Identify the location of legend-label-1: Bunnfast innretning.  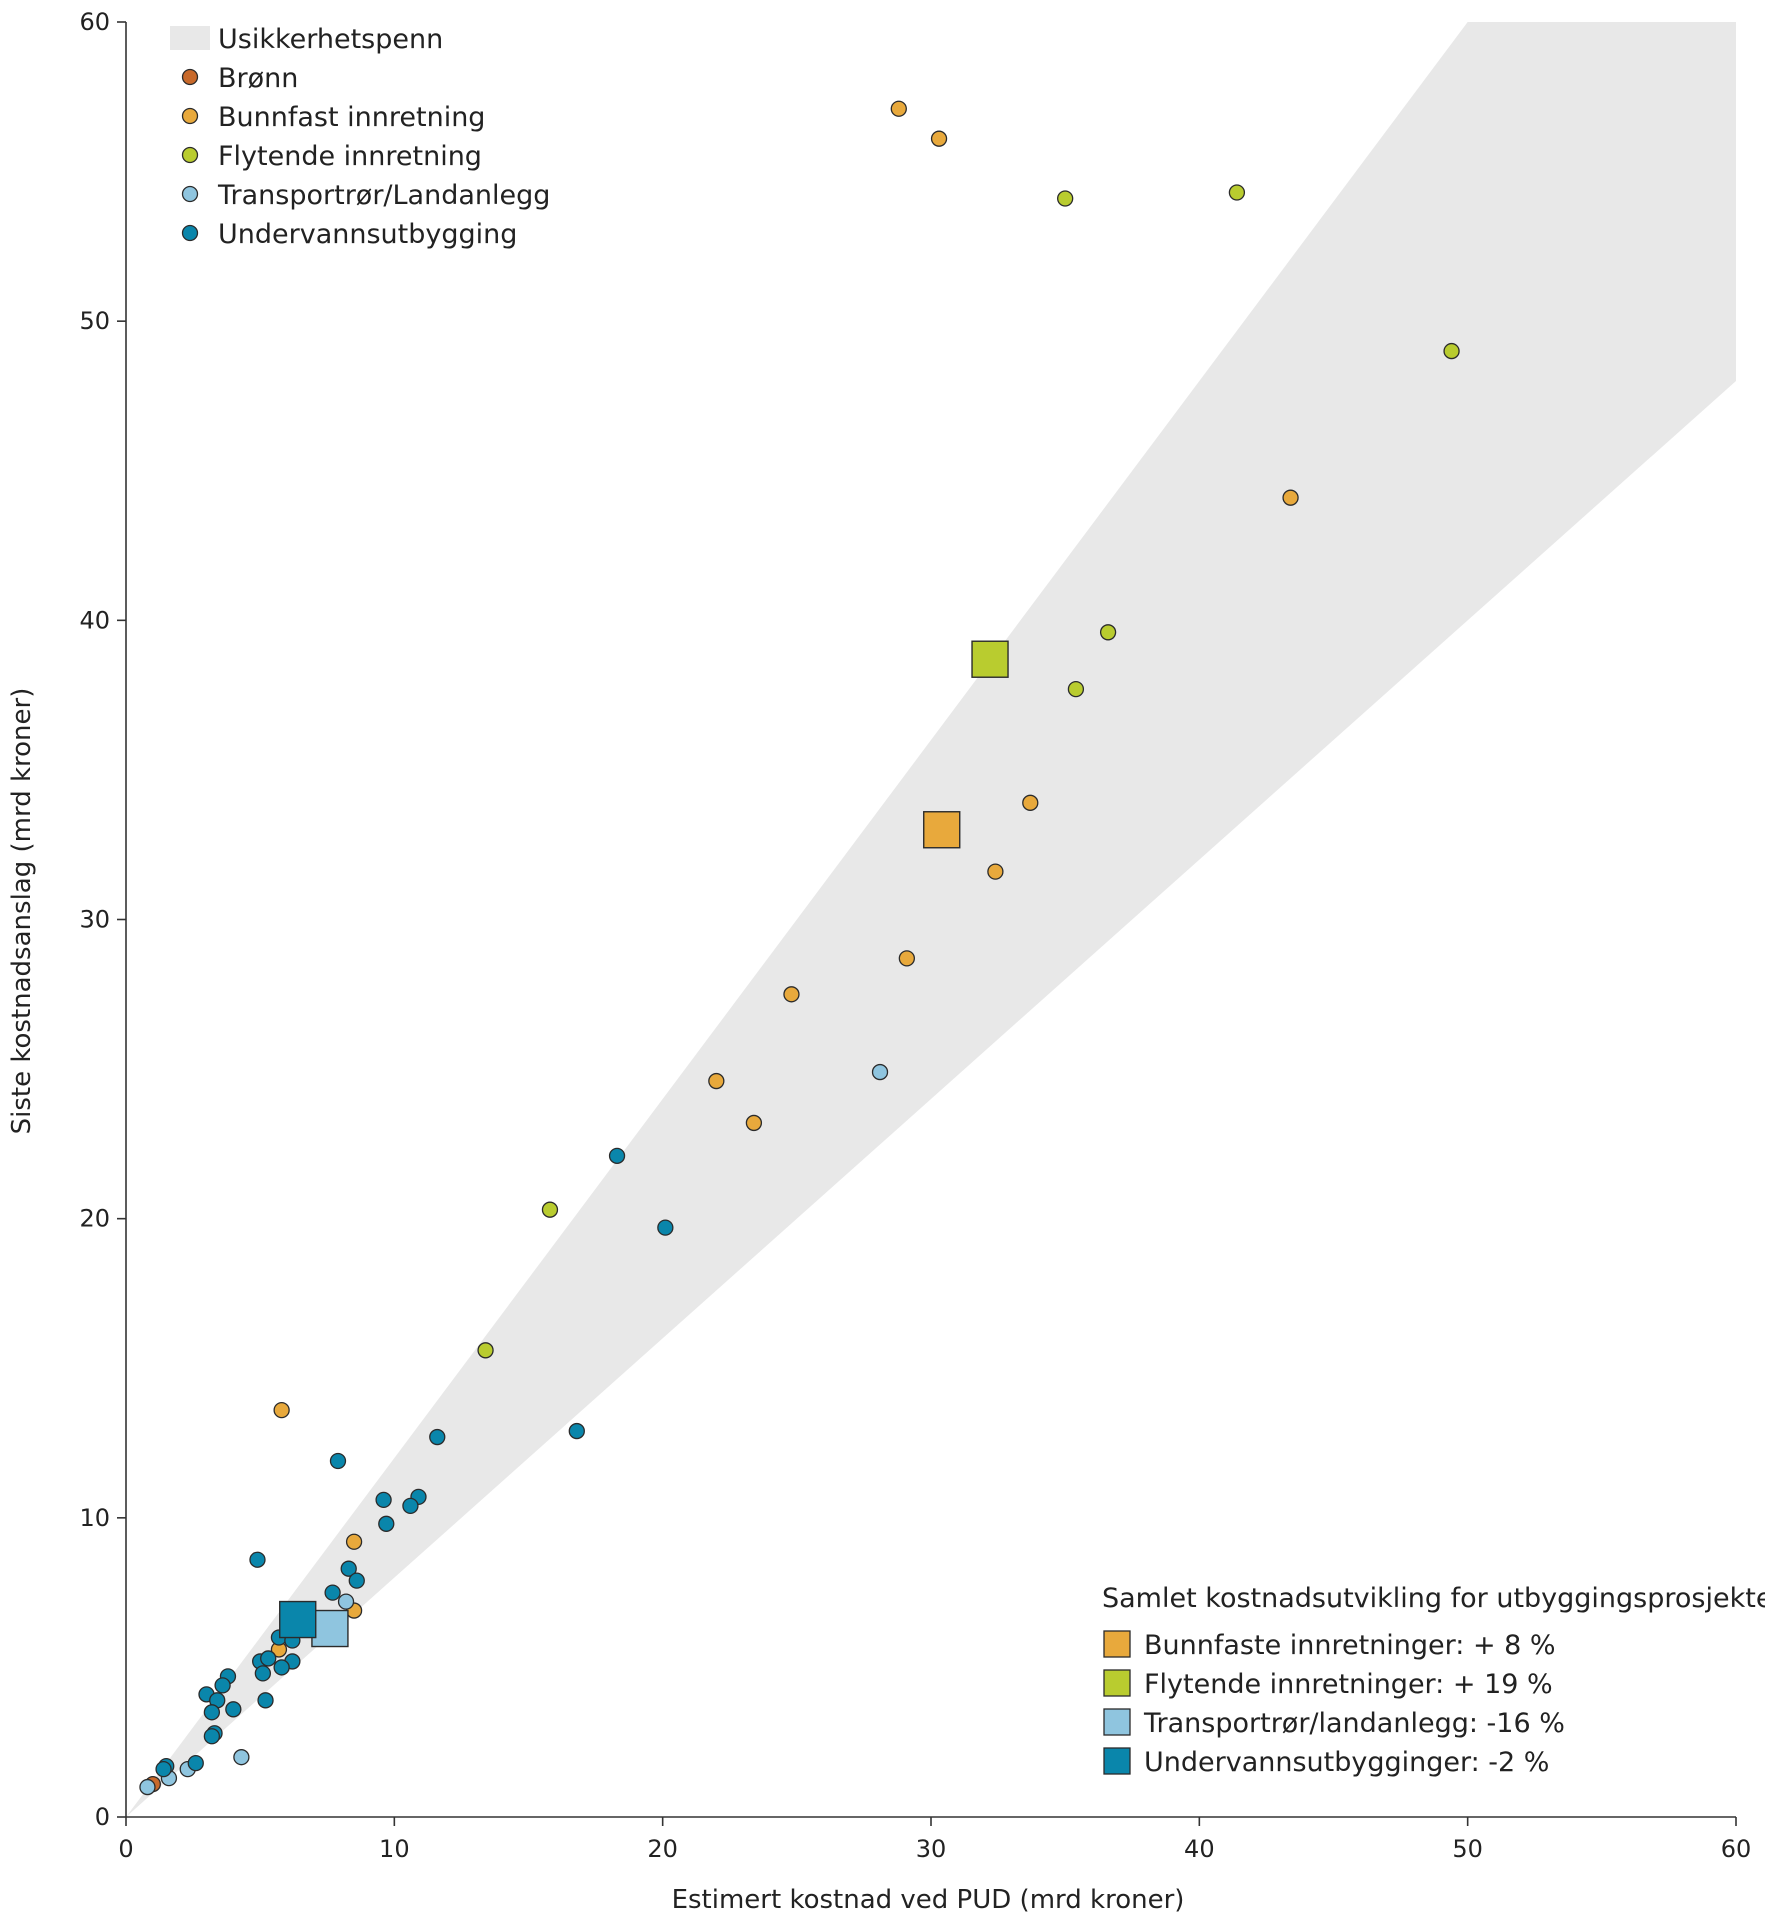
(351, 117).